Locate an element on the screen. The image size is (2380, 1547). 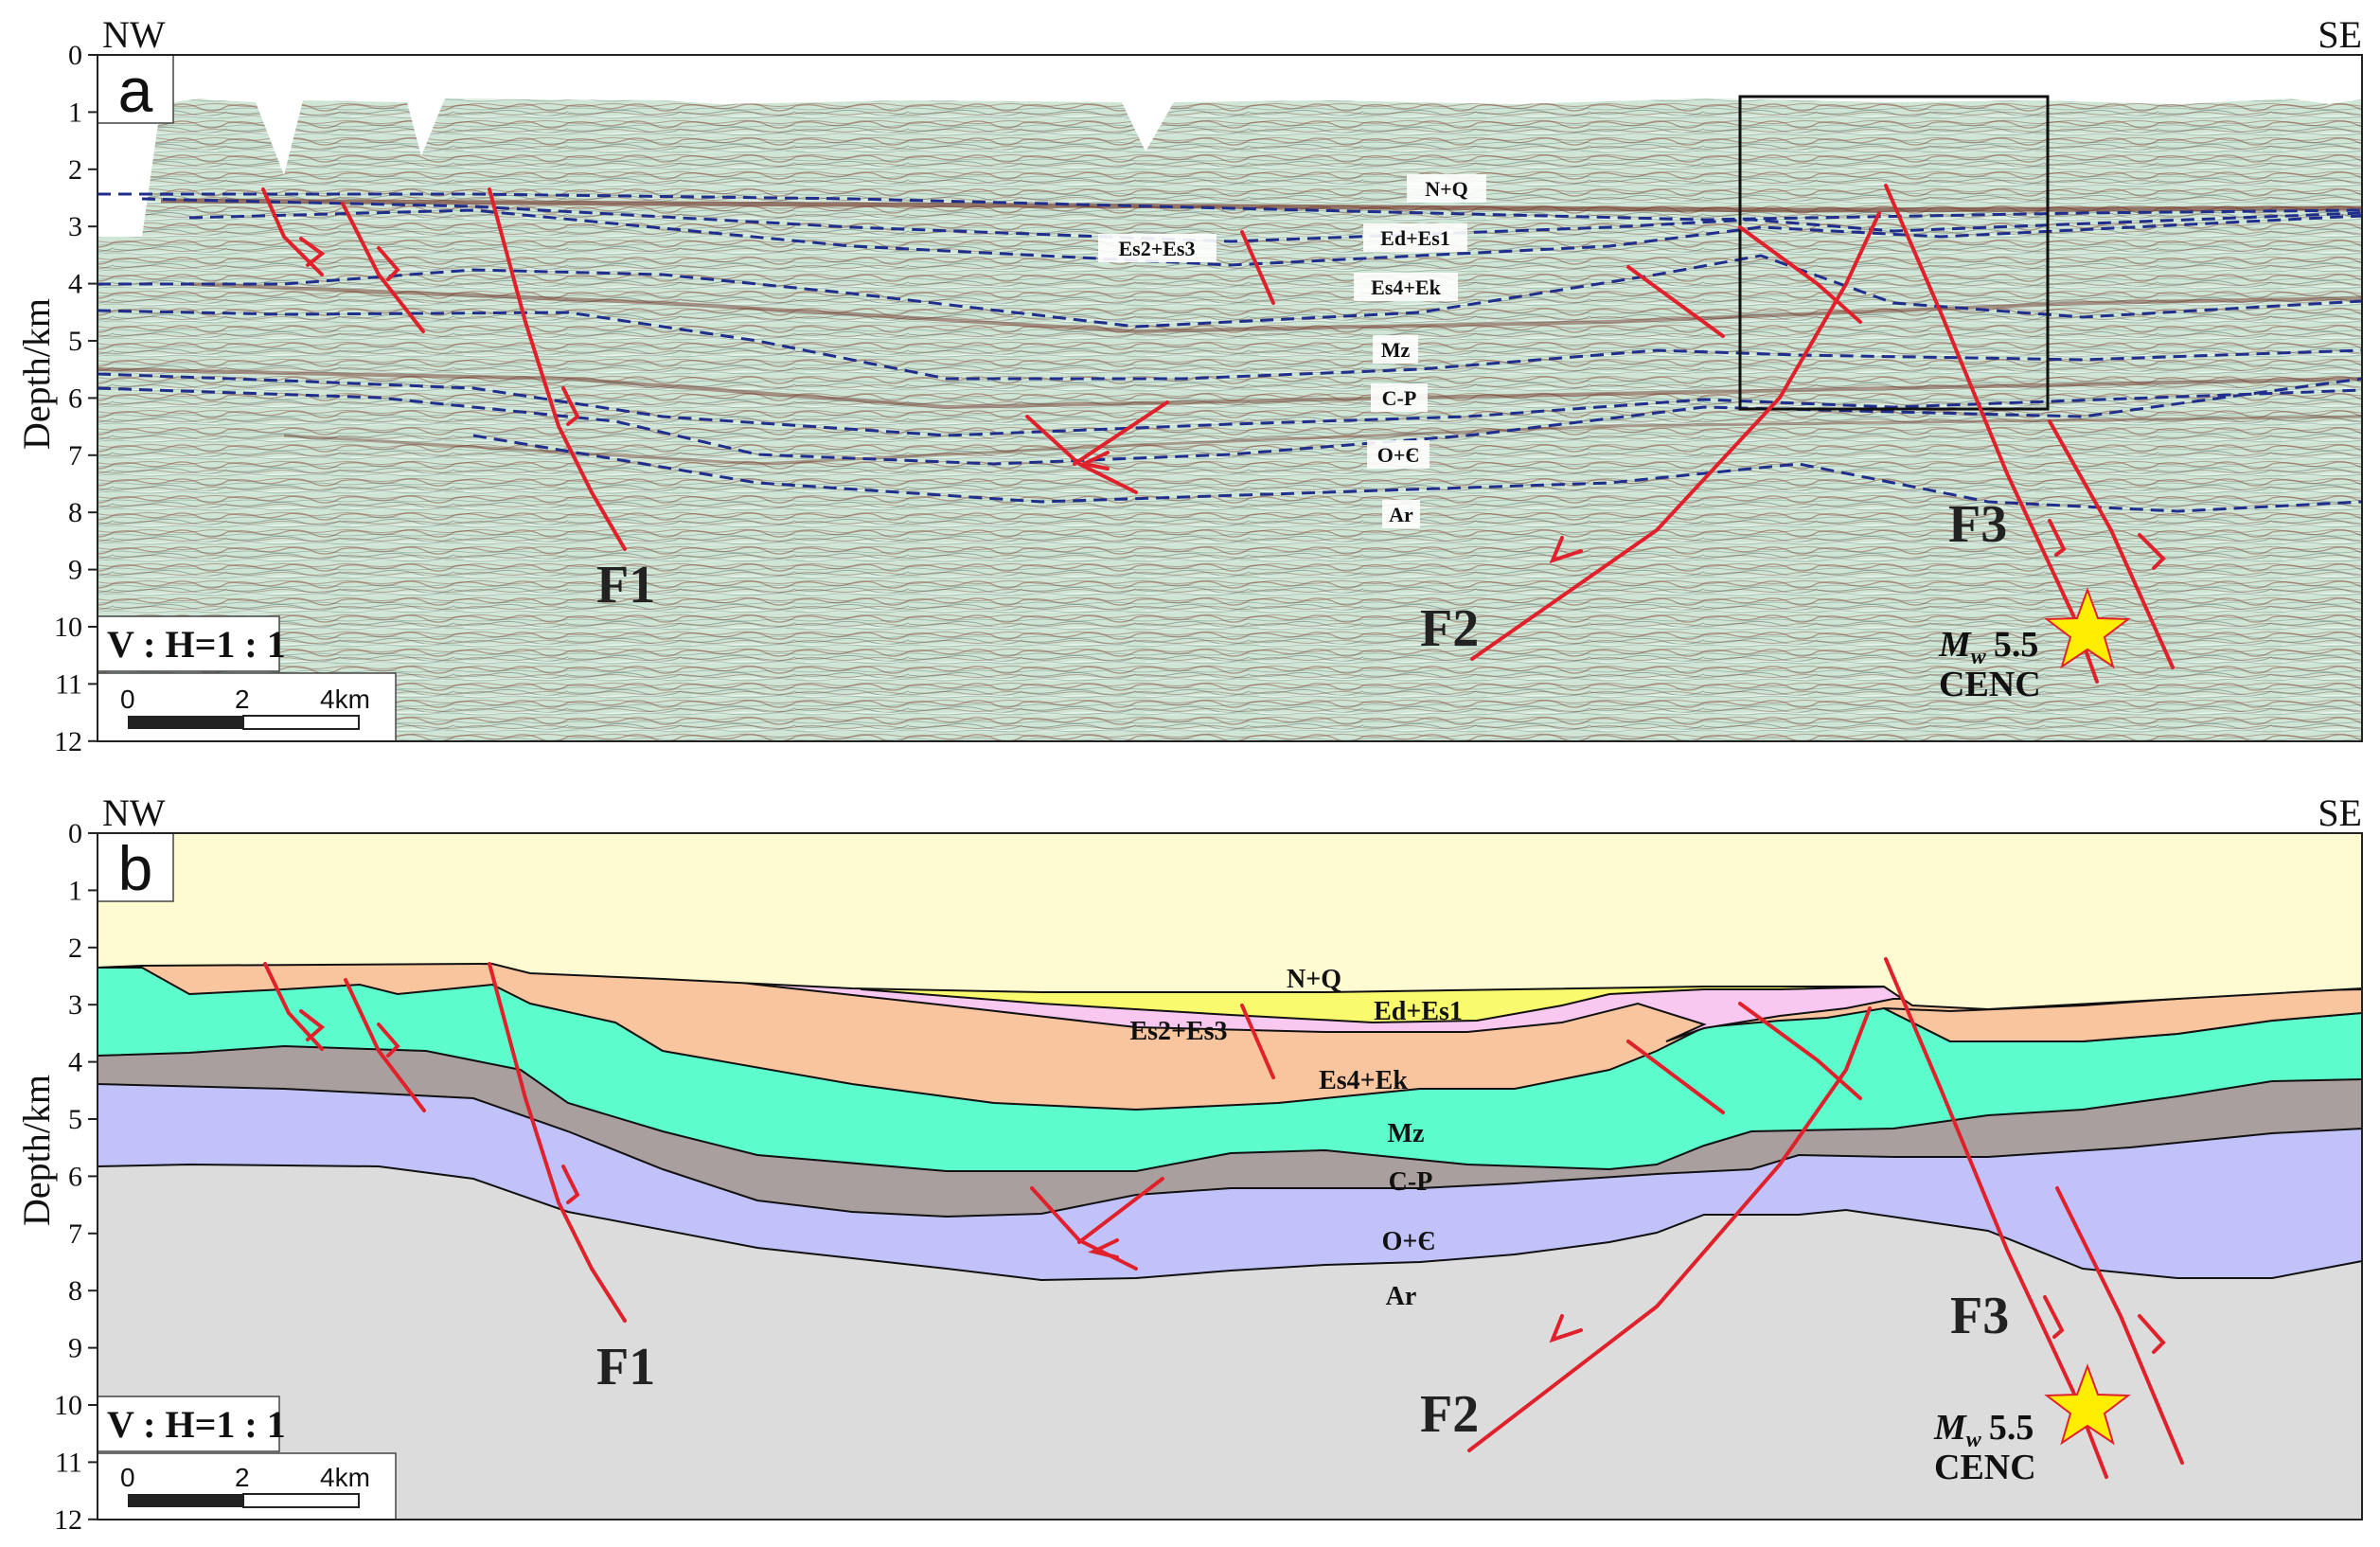
layer-label: O+Є is located at coordinates (1409, 1241).